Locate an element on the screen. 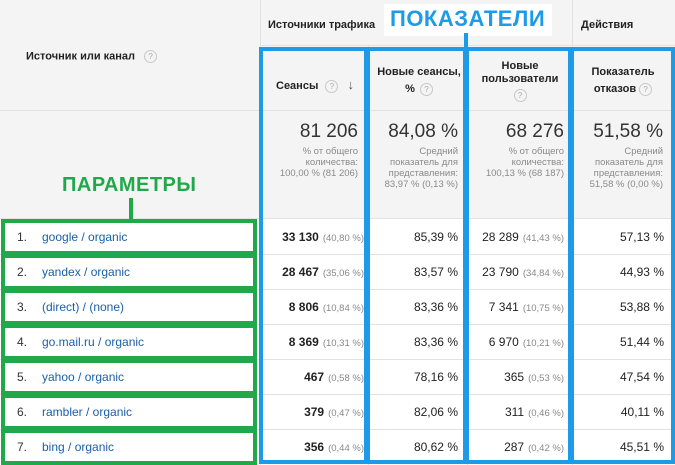 This screenshot has height=465, width=675. new-users-cell: 28 289 (41,43 %) is located at coordinates (523, 237).